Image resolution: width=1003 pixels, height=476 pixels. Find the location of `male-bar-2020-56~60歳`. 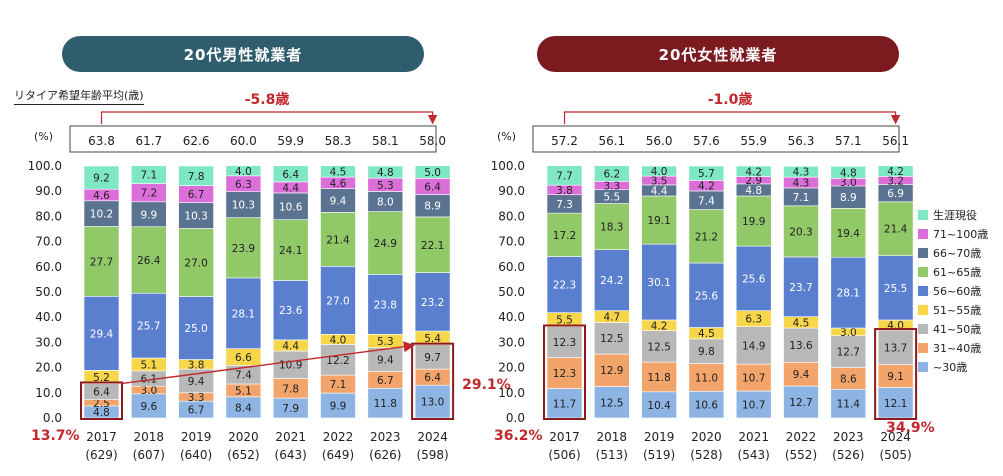

male-bar-2020-56~60歳 is located at coordinates (243, 313).